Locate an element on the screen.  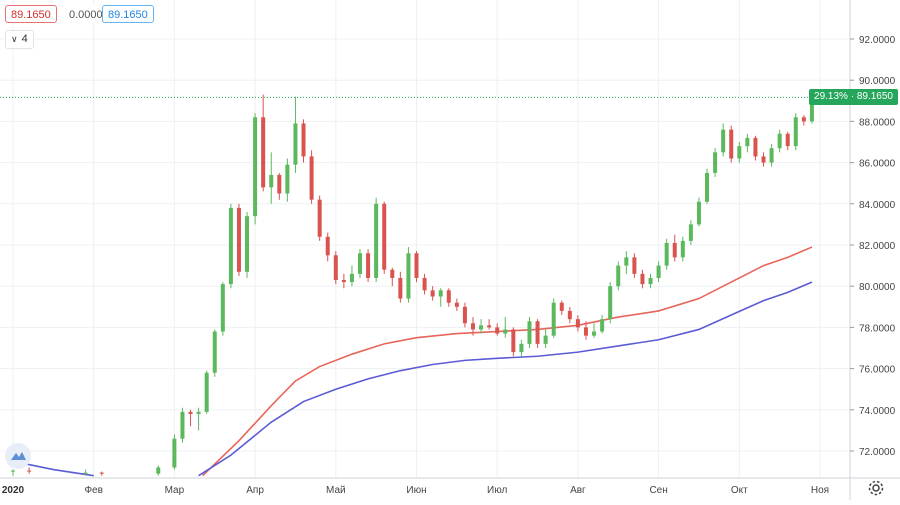
y-tick-label: 72.0000 is located at coordinates (877, 452).